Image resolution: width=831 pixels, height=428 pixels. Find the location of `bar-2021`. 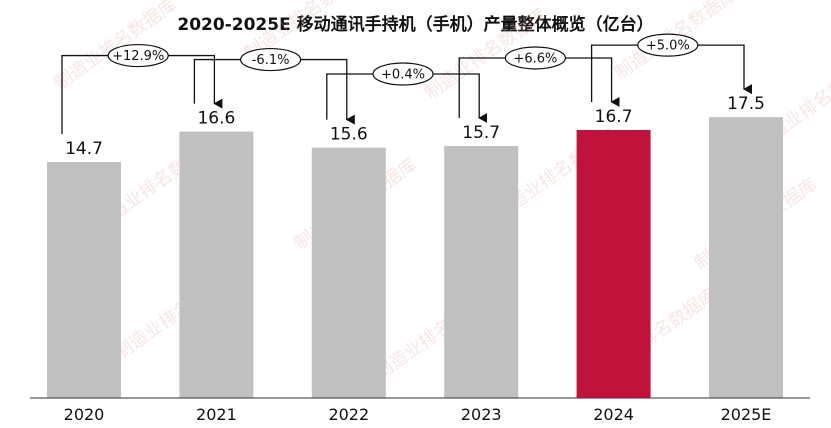

bar-2021 is located at coordinates (216, 264).